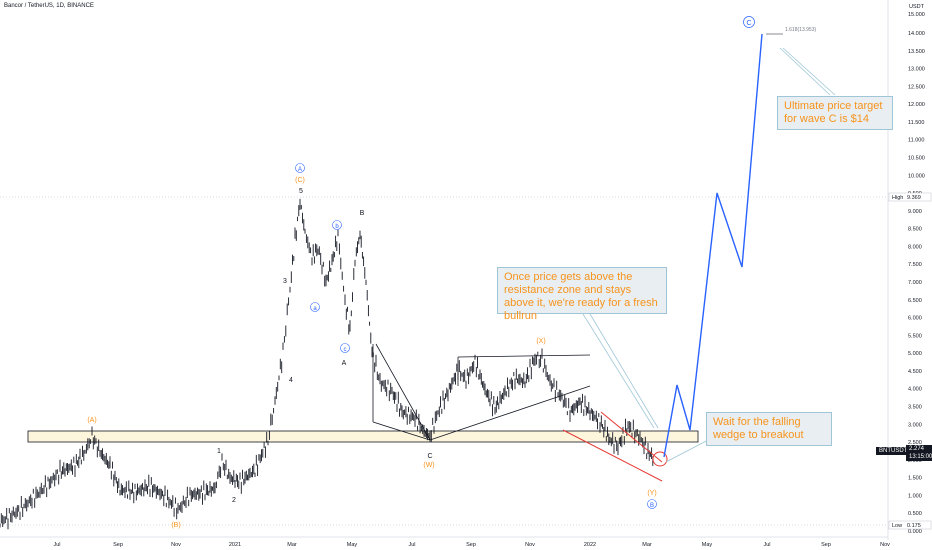  Describe the element at coordinates (897, 526) in the screenshot. I see `svg-text: Low` at that location.